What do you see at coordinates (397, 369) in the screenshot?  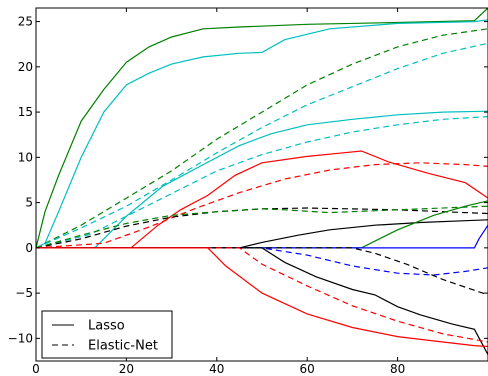 I see `x-tick-label: 80` at bounding box center [397, 369].